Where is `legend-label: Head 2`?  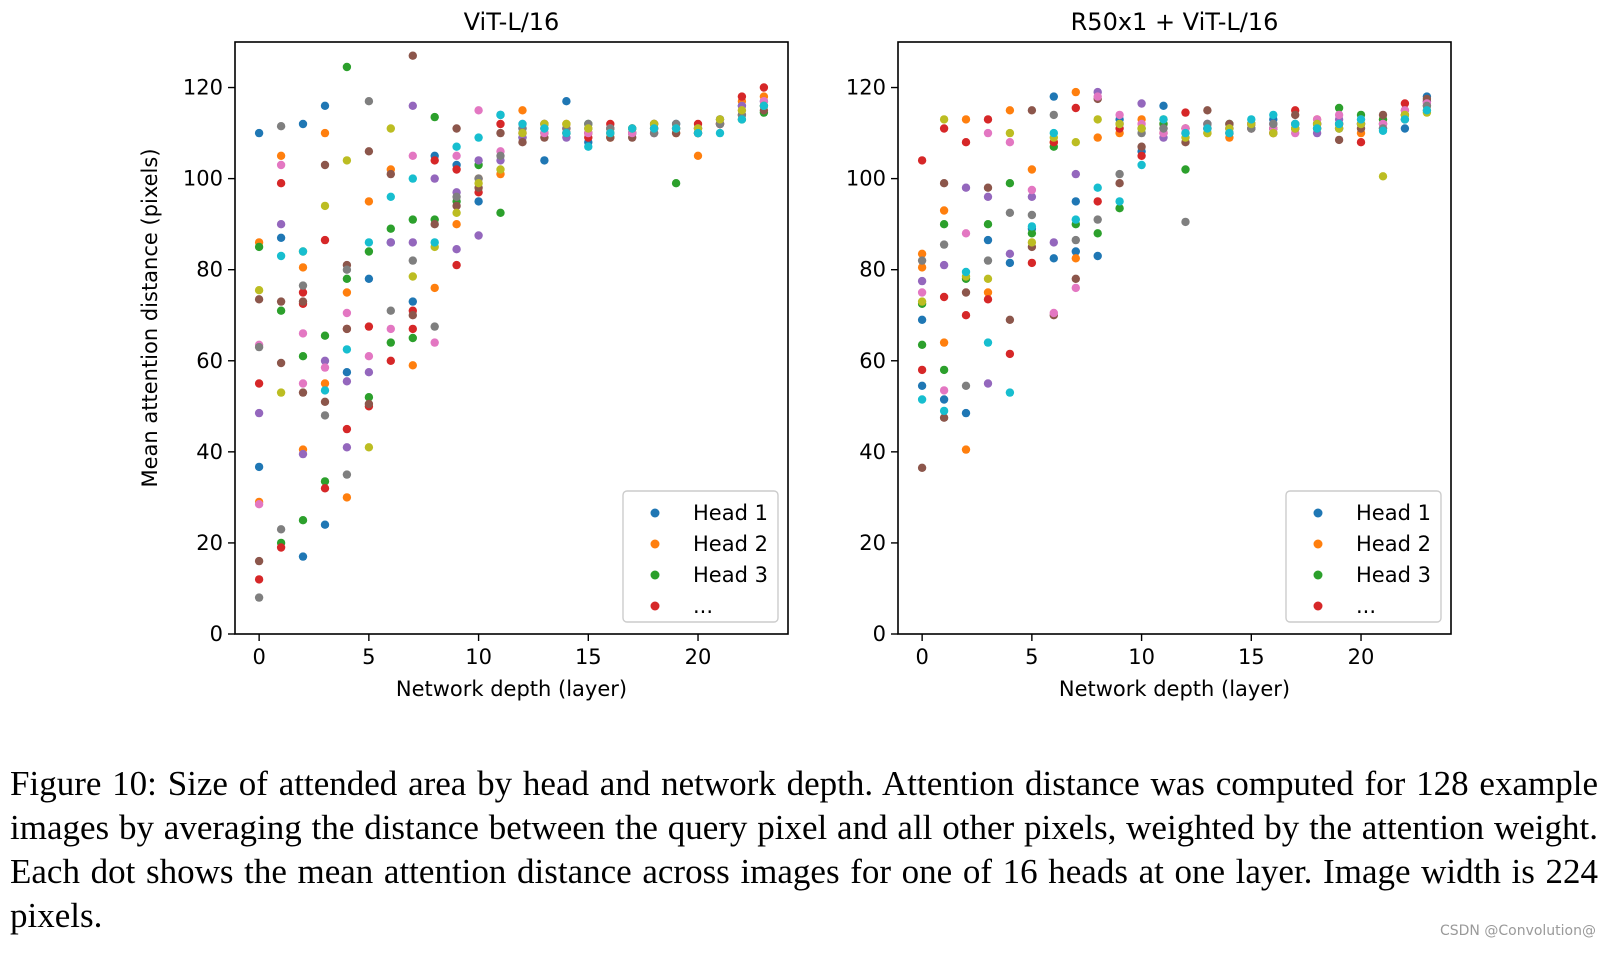 legend-label: Head 2 is located at coordinates (1393, 544).